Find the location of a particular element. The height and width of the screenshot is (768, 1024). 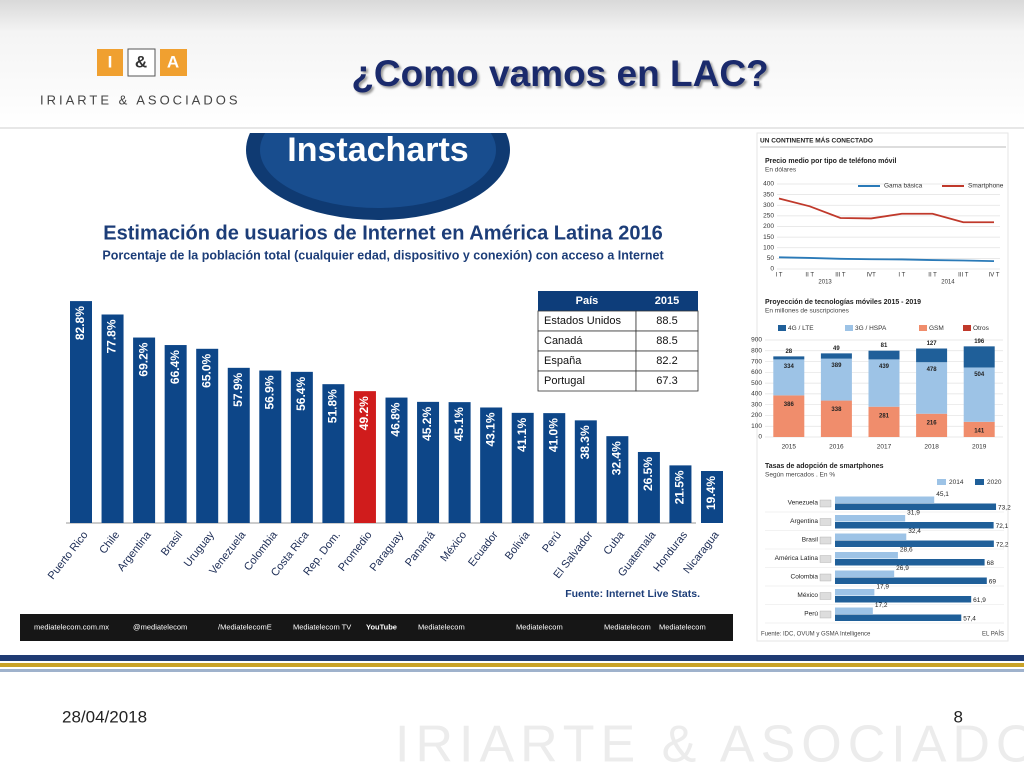

table-header-cell: País is located at coordinates (587, 301).